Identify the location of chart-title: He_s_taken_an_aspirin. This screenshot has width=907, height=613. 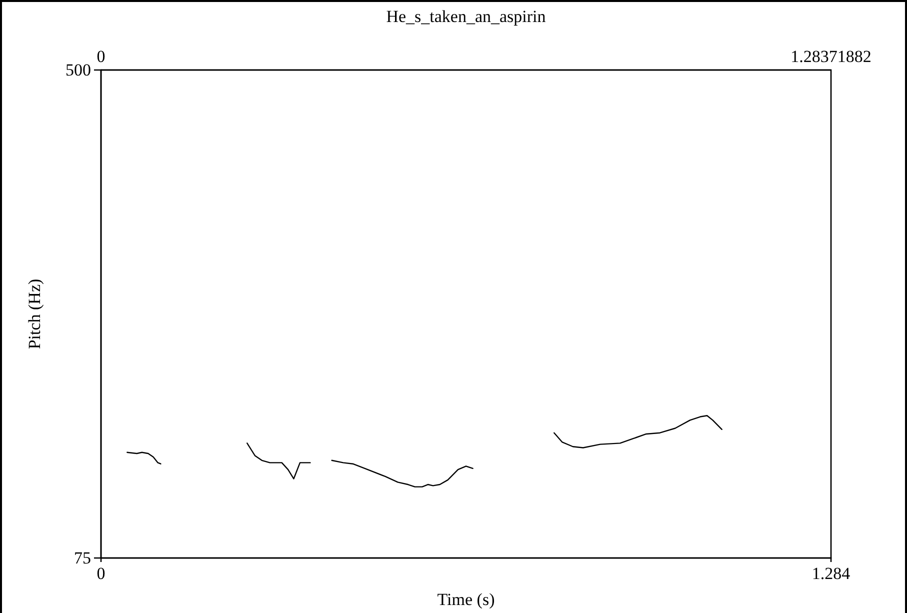
(466, 16).